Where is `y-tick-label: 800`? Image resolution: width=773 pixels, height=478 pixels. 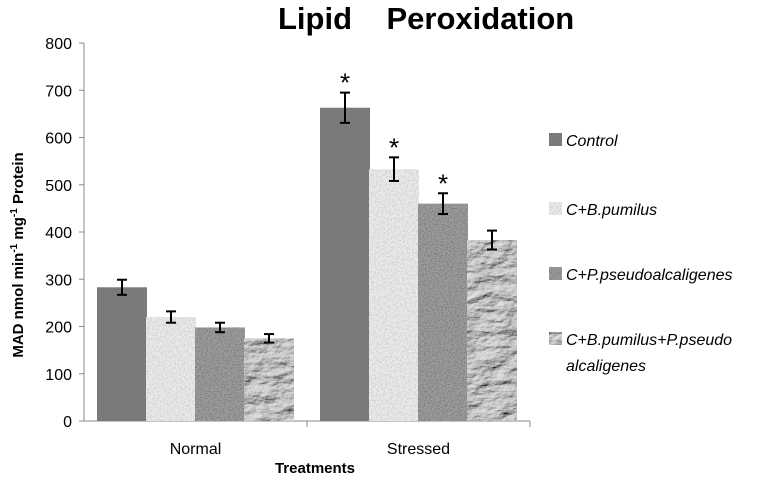
y-tick-label: 800 is located at coordinates (58, 44).